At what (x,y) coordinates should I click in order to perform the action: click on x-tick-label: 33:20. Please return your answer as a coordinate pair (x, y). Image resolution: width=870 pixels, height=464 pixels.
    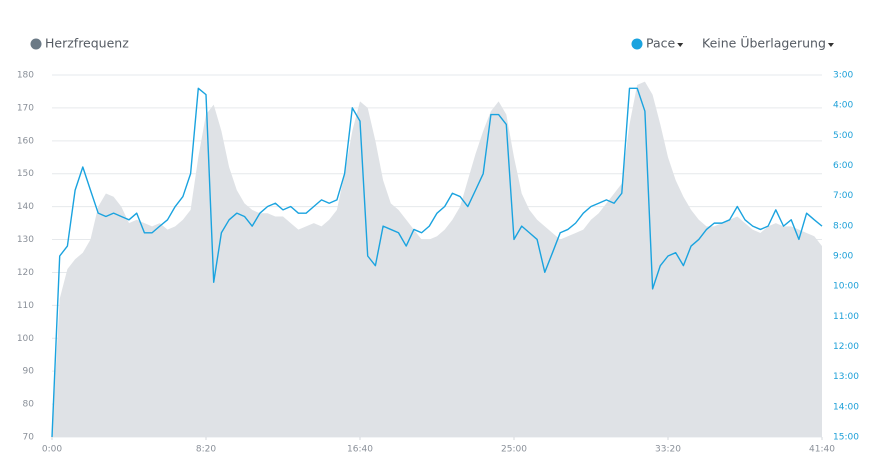
    Looking at the image, I should click on (668, 450).